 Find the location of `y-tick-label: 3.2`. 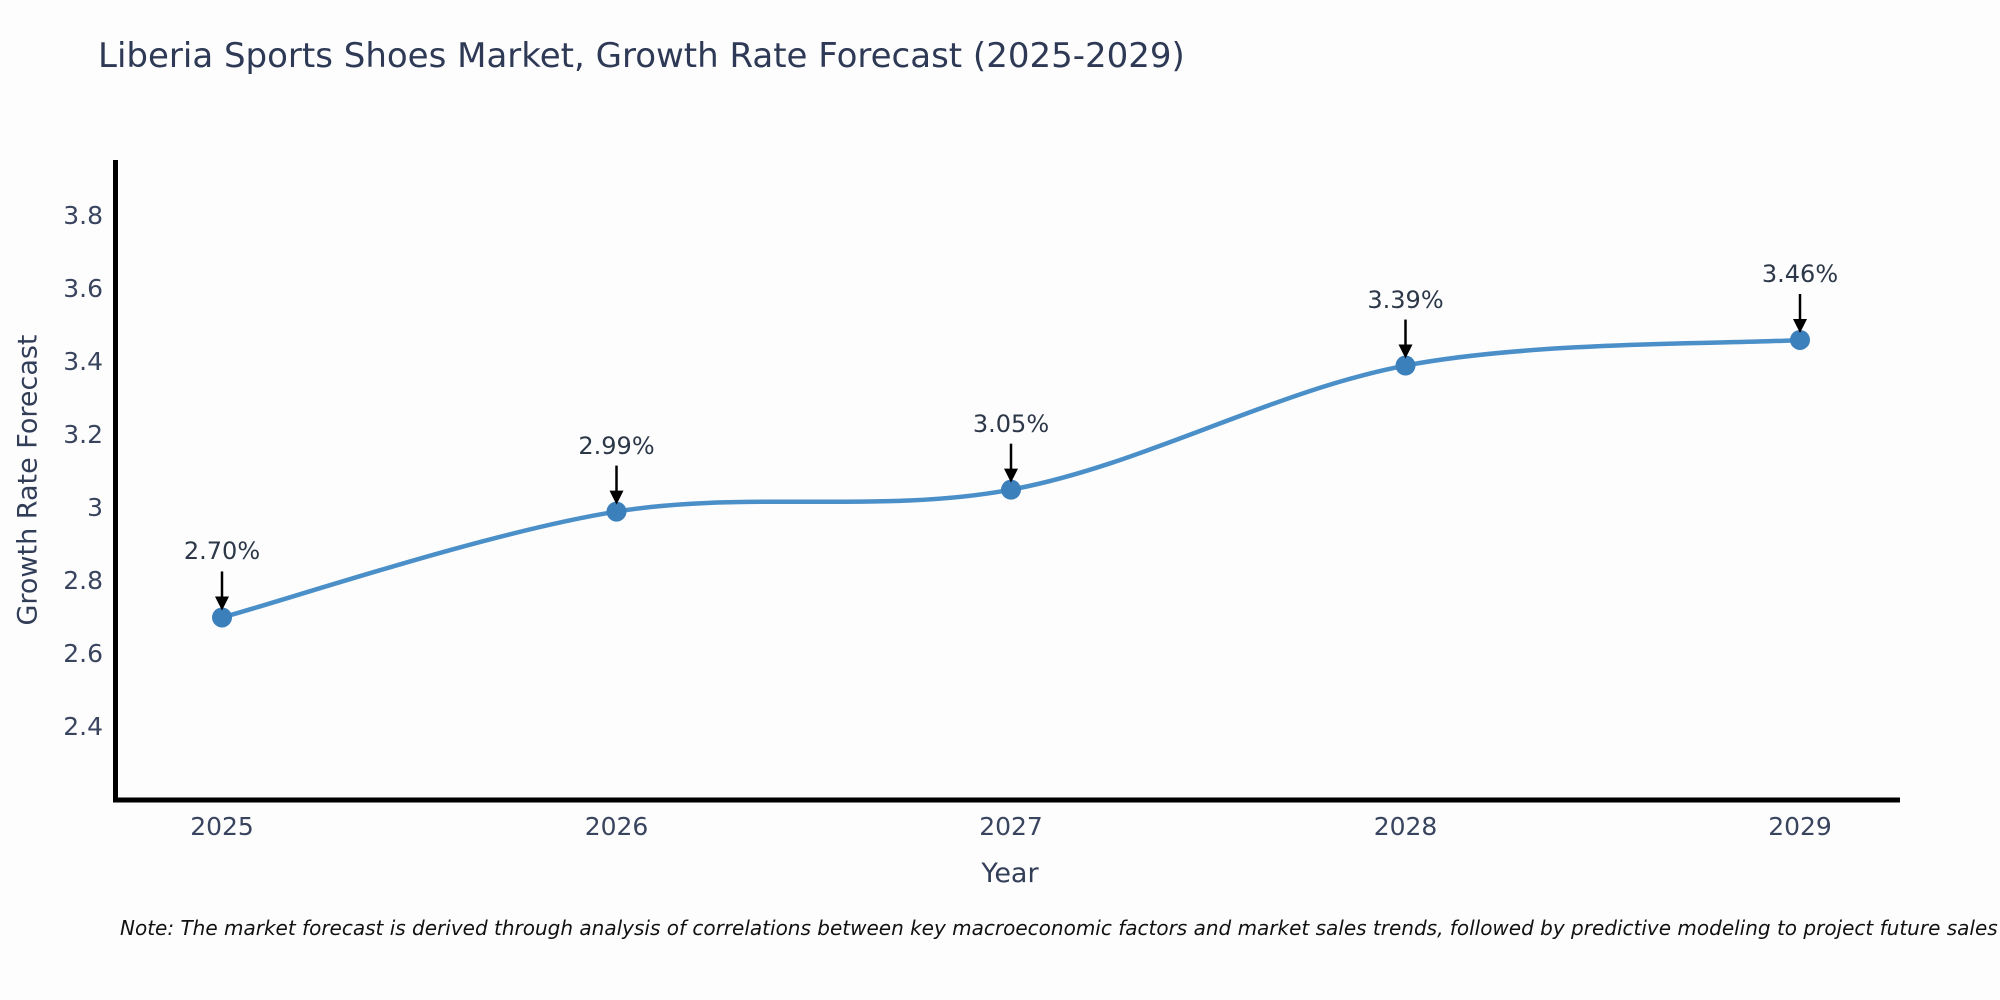

y-tick-label: 3.2 is located at coordinates (83, 434).